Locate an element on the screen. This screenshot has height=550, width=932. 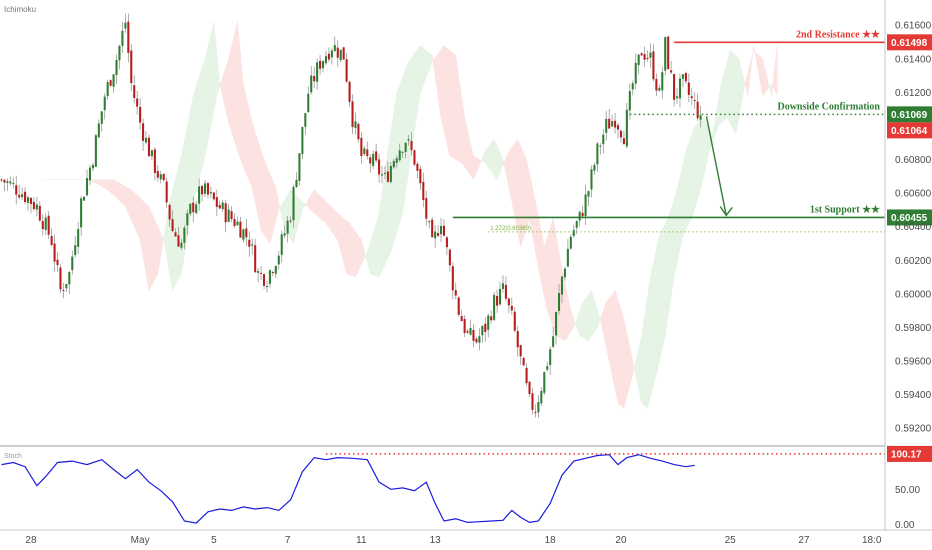
time-axis: 28 May 5 7 11 13 18 20 25 27 18:0 is located at coordinates (453, 540).